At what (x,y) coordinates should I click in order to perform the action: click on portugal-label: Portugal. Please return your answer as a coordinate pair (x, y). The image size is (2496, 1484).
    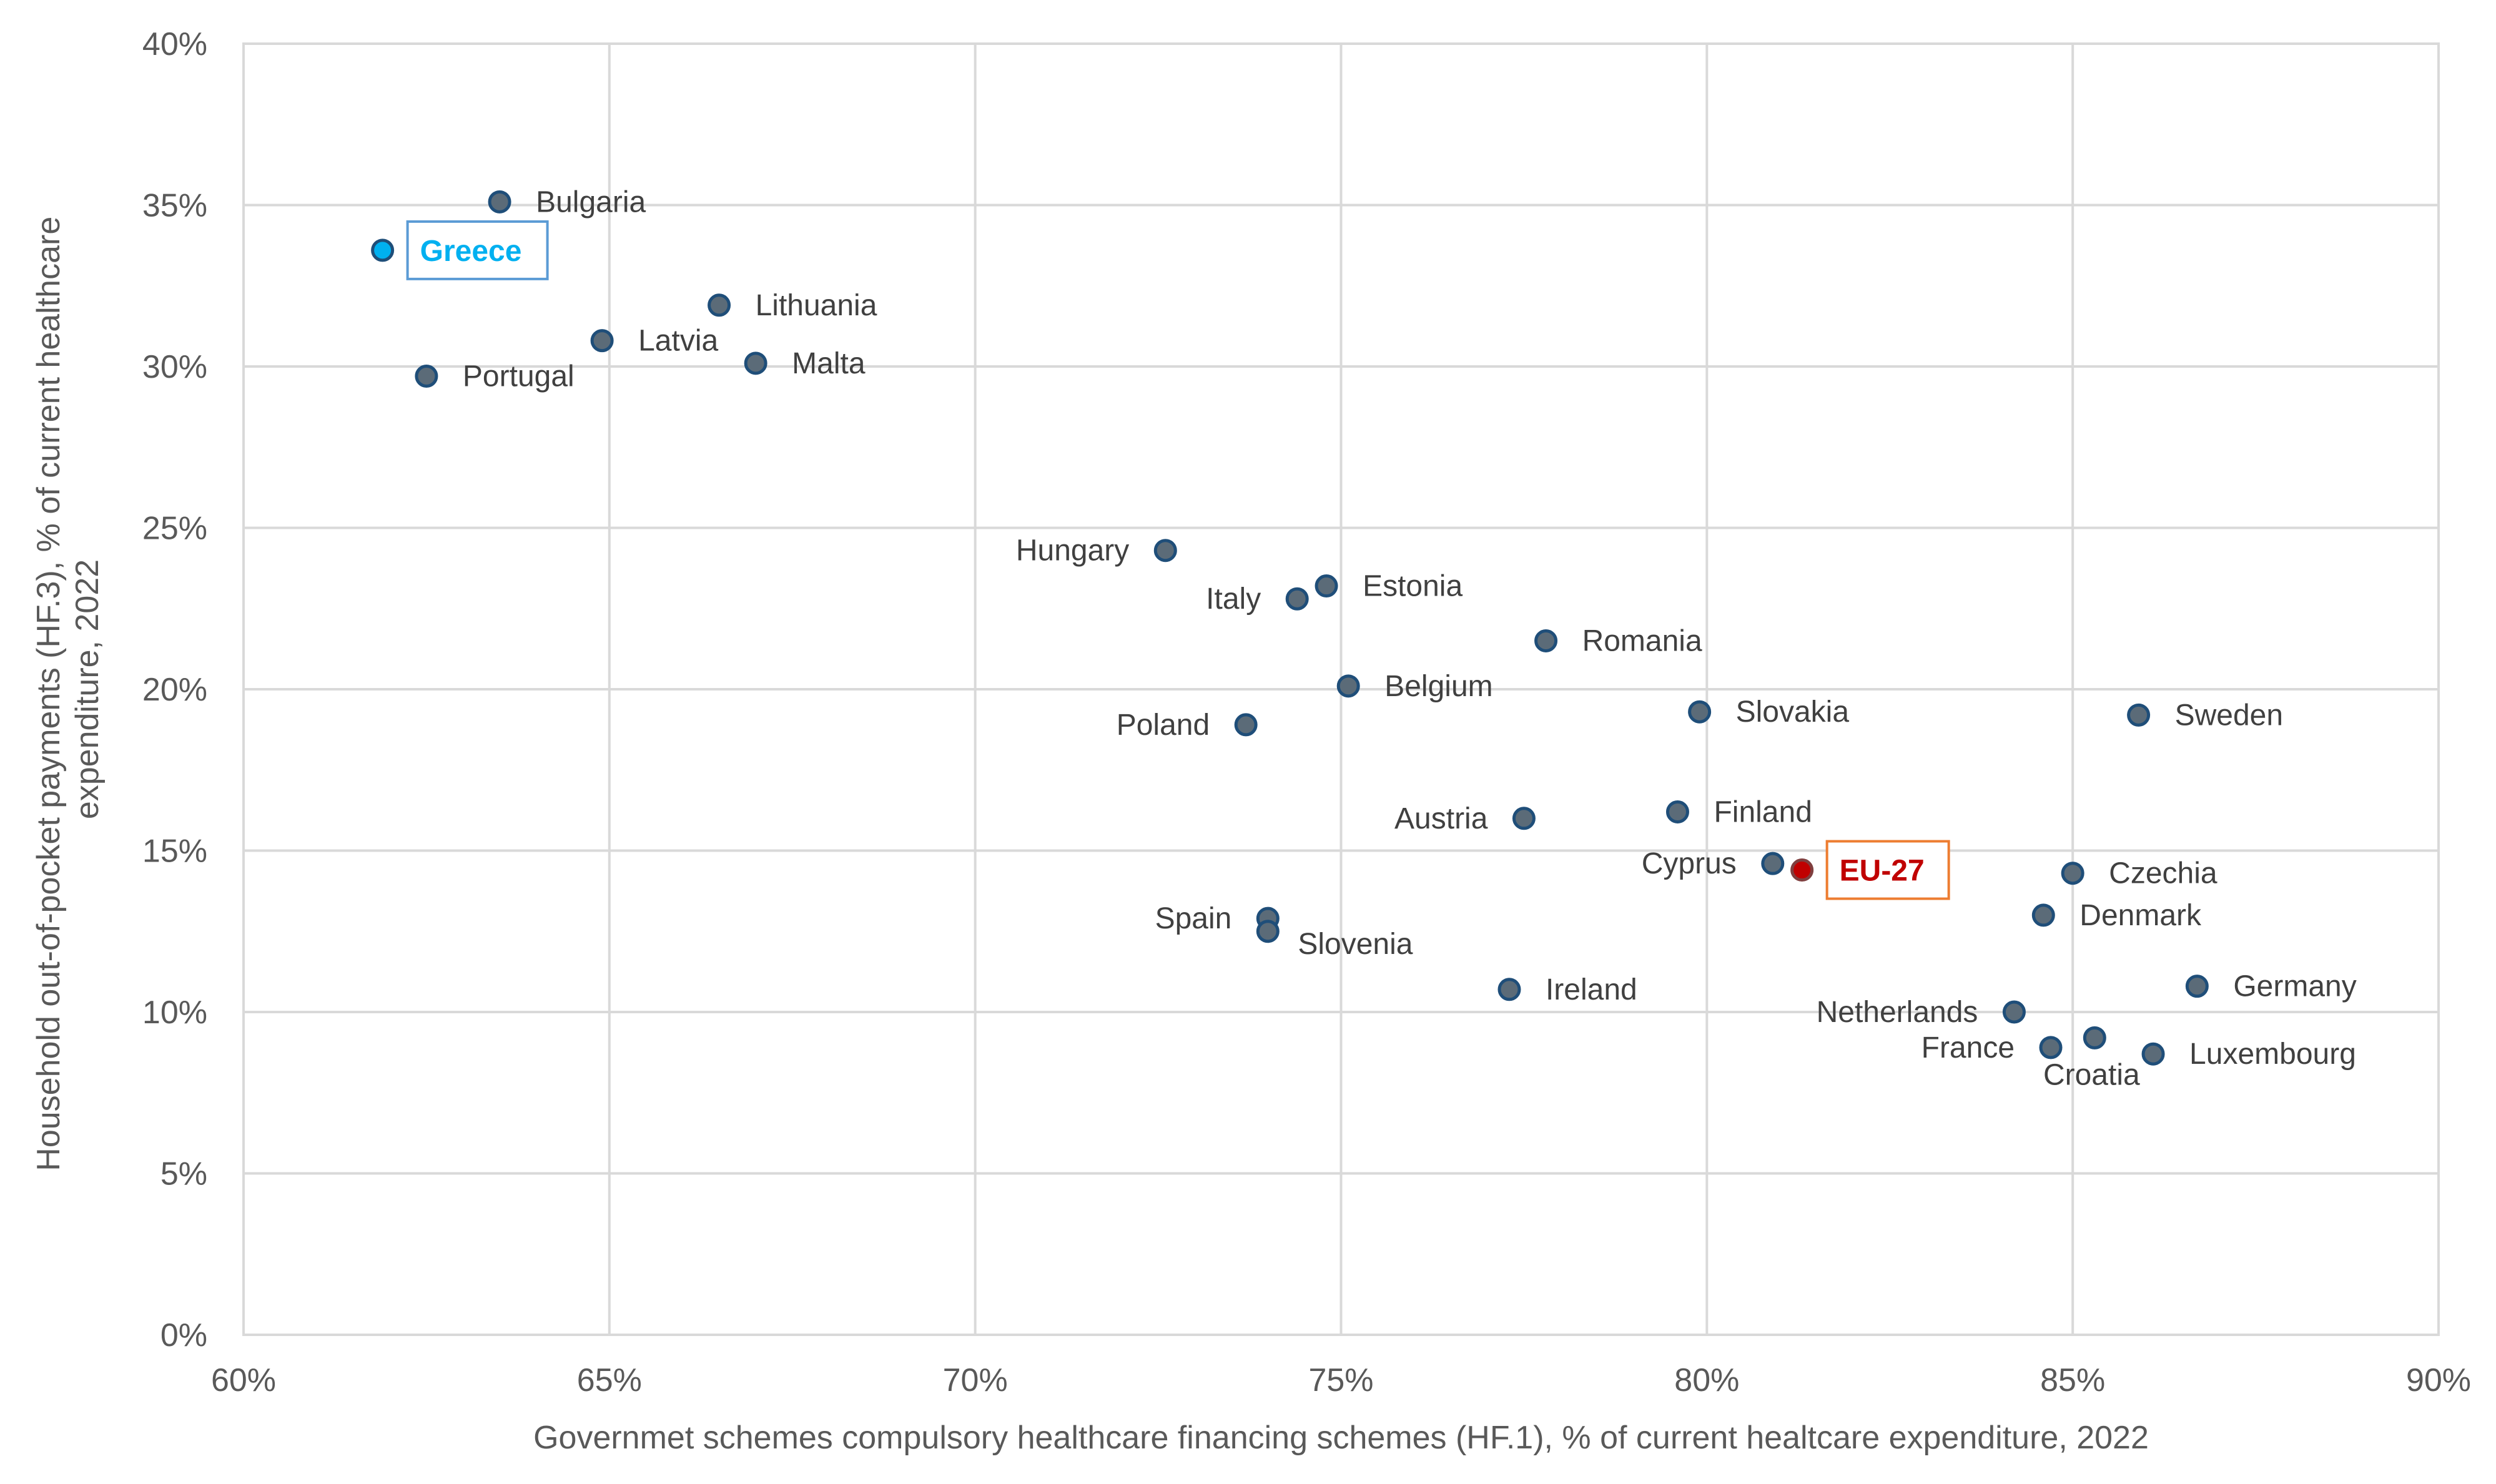
    Looking at the image, I should click on (519, 376).